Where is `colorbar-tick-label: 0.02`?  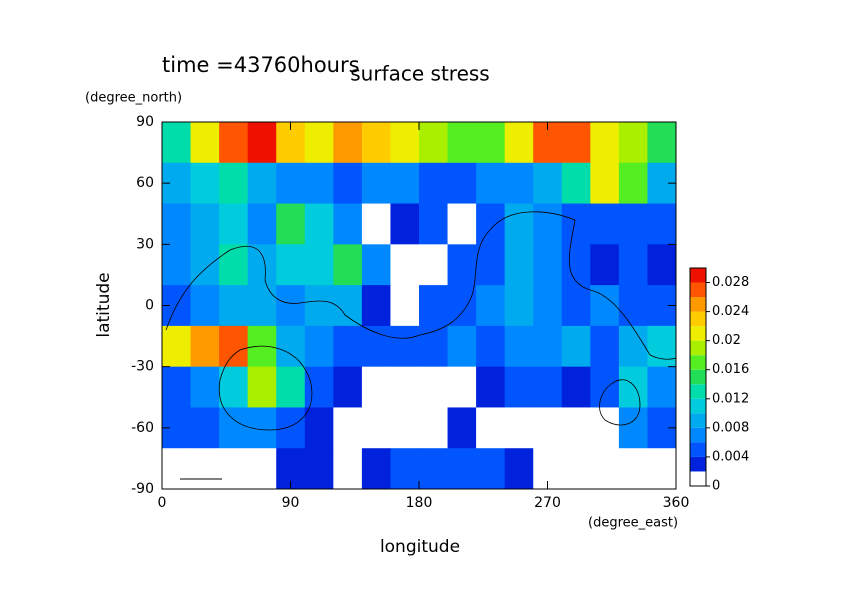 colorbar-tick-label: 0.02 is located at coordinates (726, 340).